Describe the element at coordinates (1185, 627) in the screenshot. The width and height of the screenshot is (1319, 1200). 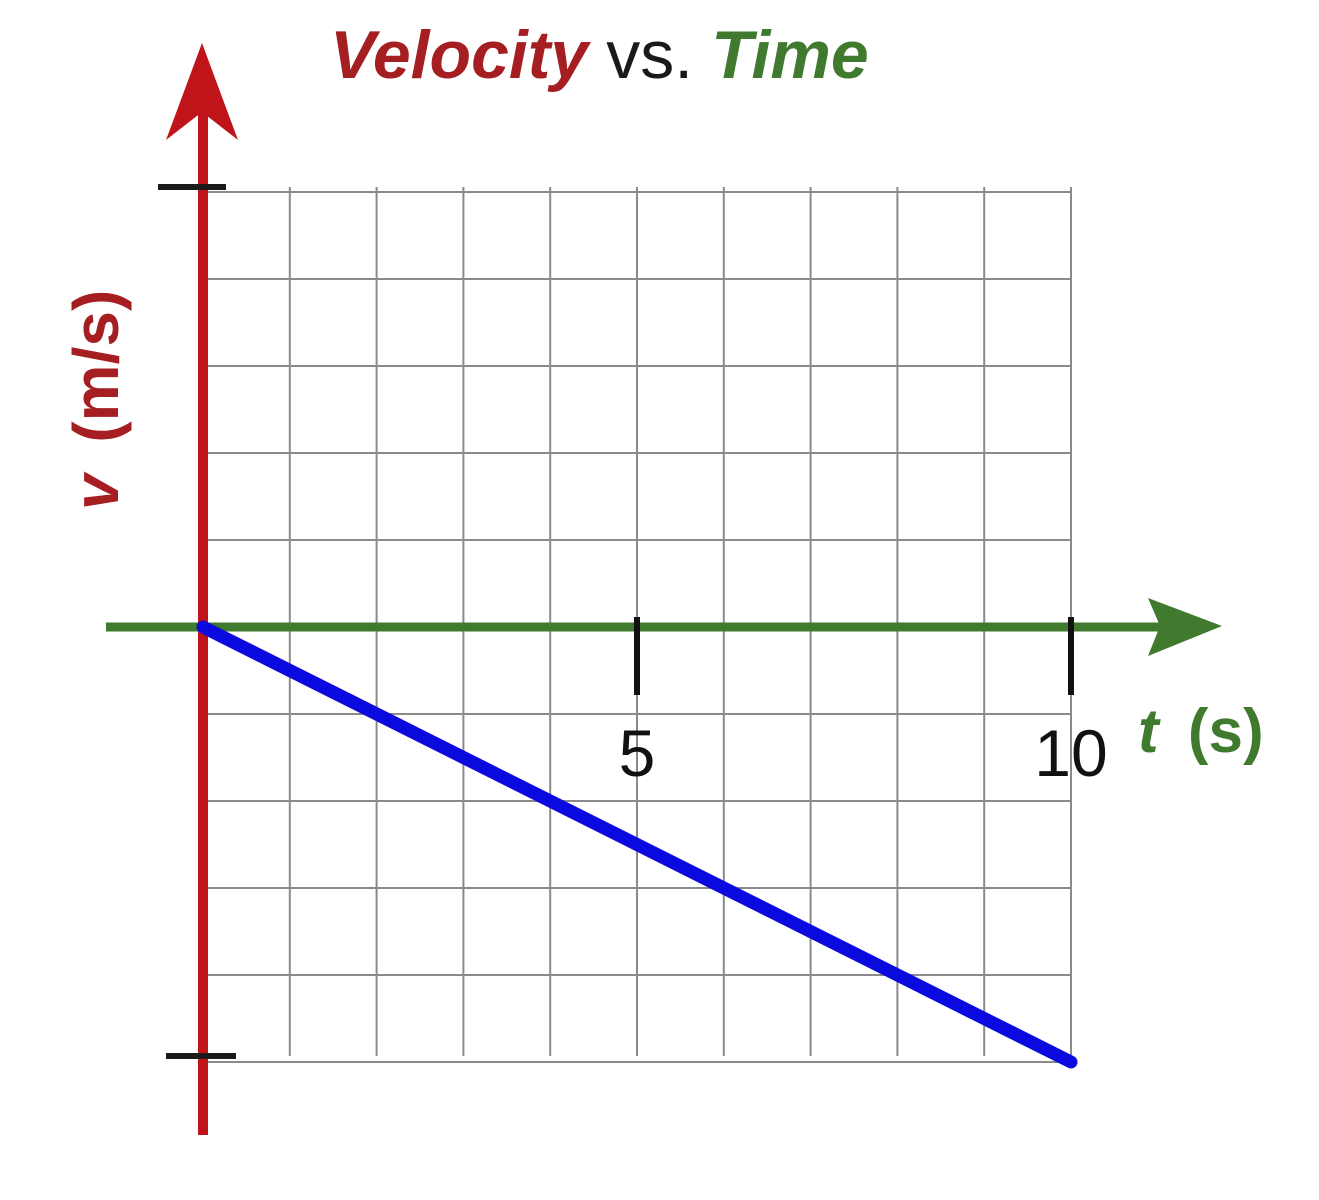
I see `x-axis-arrowhead` at that location.